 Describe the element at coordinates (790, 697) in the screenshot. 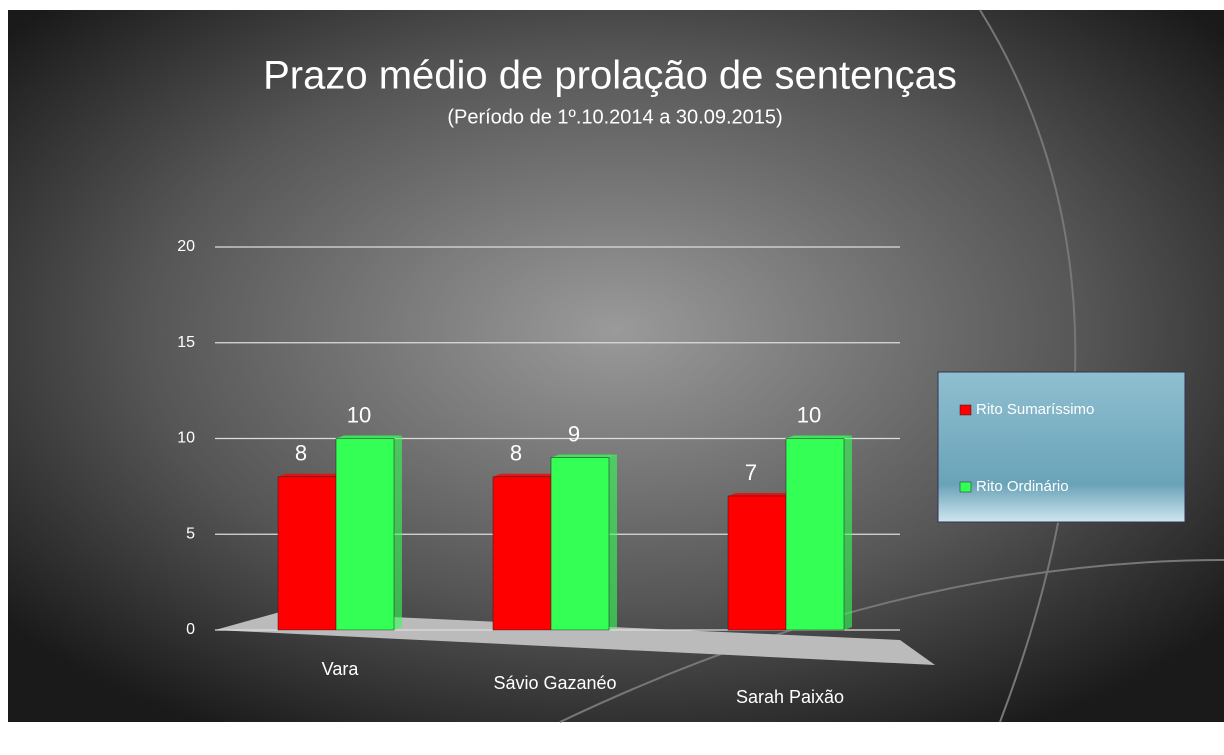

I see `x-tick-label: Sarah Paixão` at that location.